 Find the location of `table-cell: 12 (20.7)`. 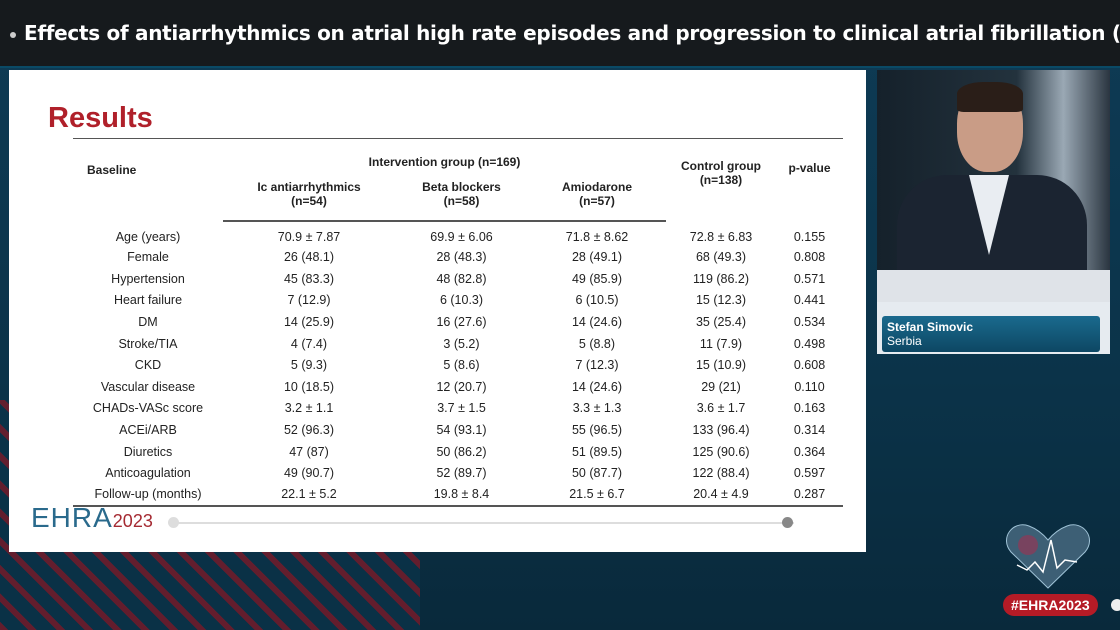

table-cell: 12 (20.7) is located at coordinates (461, 386).